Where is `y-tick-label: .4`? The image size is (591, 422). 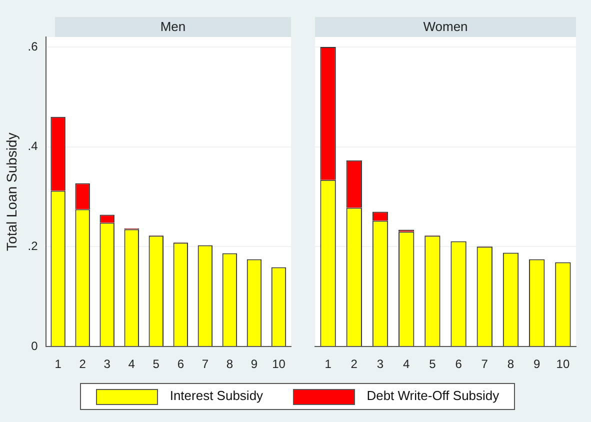
y-tick-label: .4 is located at coordinates (33, 146).